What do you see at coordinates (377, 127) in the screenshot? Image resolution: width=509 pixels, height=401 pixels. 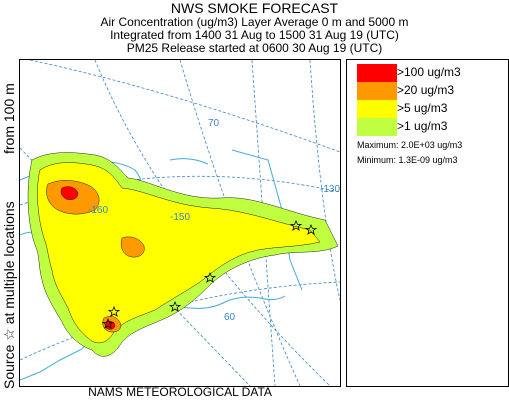 I see `legend-swatch-gt1` at bounding box center [377, 127].